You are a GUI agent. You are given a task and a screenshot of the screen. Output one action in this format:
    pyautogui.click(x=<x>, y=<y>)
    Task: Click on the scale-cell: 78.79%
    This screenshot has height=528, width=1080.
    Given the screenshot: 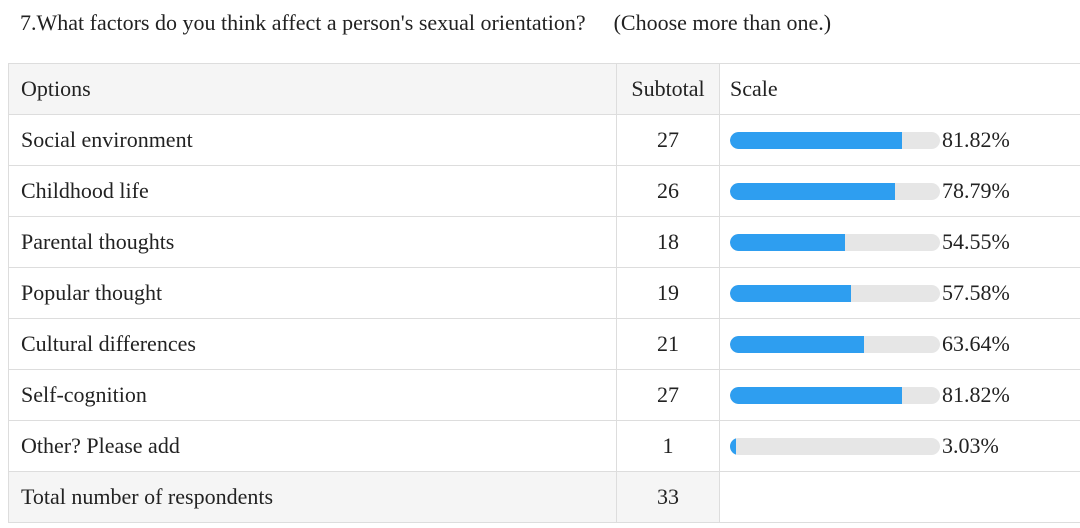 What is the action you would take?
    pyautogui.click(x=899, y=191)
    